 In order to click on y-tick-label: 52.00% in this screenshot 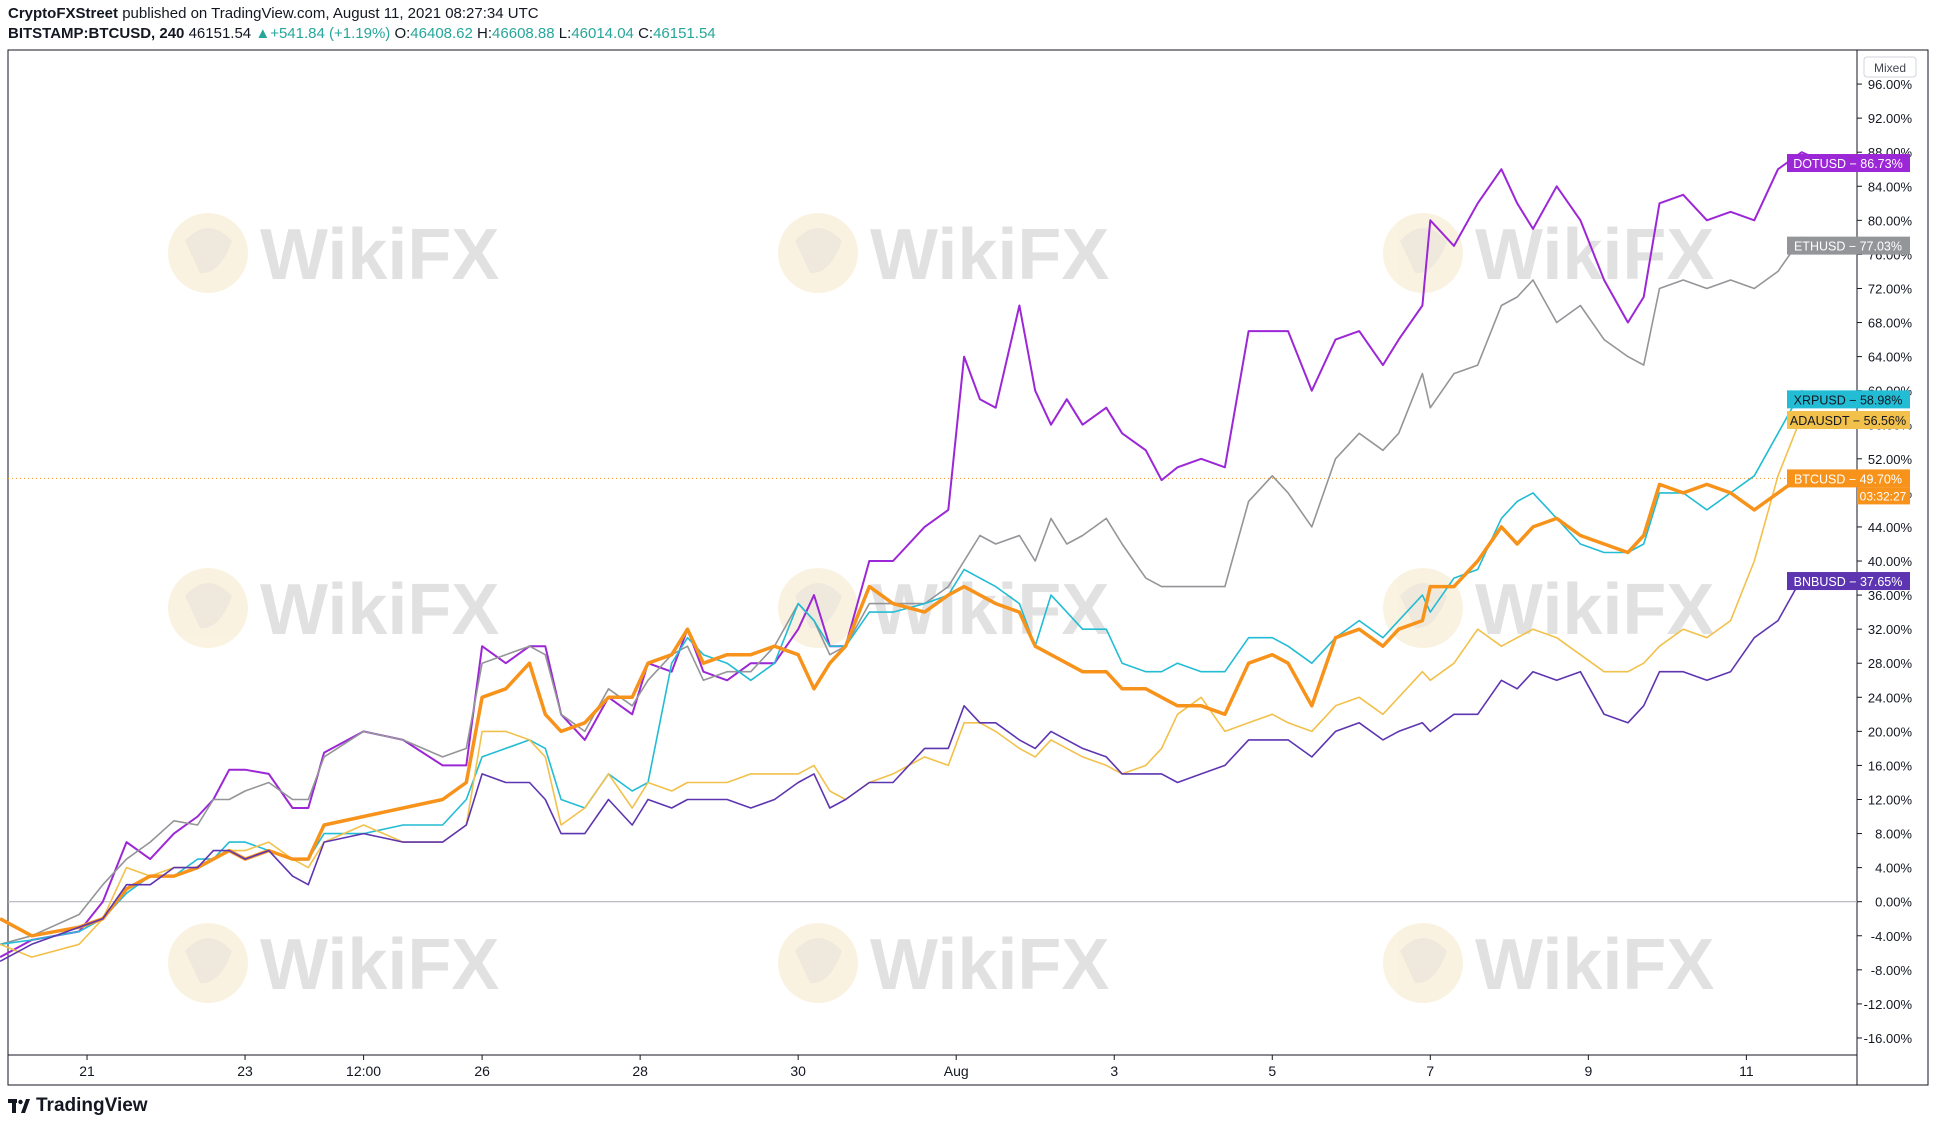, I will do `click(1890, 459)`.